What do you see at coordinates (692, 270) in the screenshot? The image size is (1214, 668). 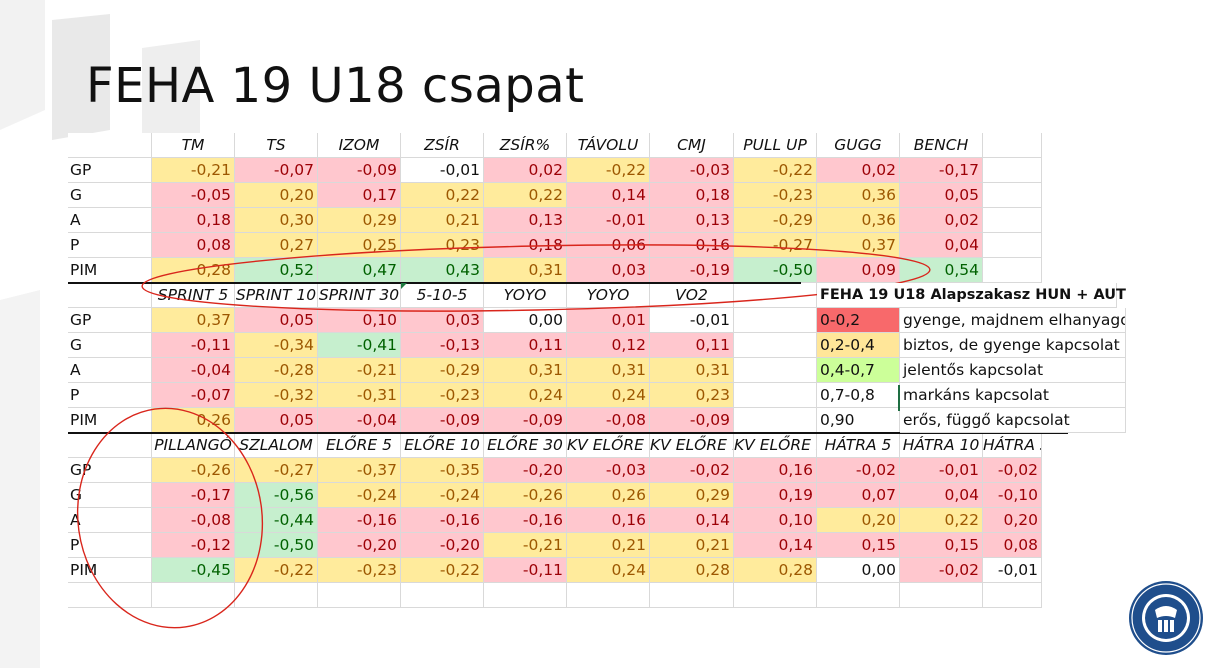 I see `data-cell: -0,19` at bounding box center [692, 270].